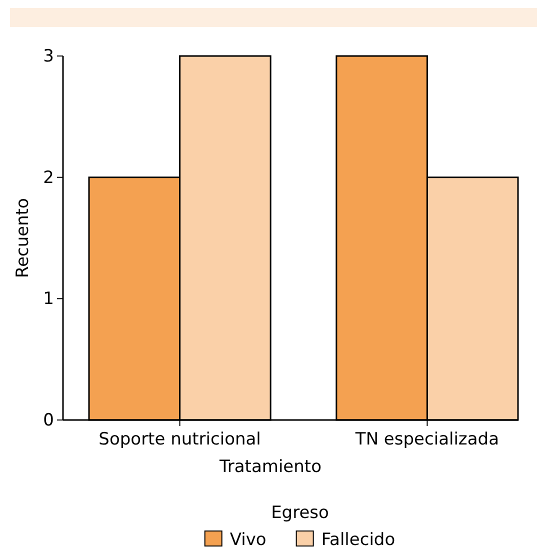 The image size is (537, 548). I want to click on legend-label: Fallecido, so click(358, 539).